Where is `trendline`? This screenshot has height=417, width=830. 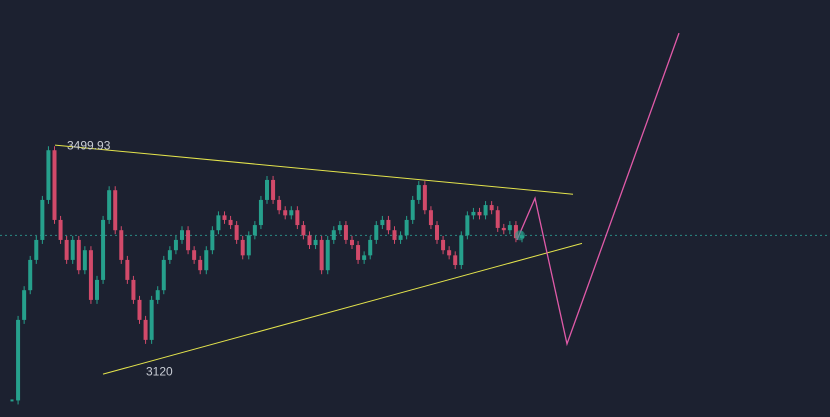
trendline is located at coordinates (314, 169).